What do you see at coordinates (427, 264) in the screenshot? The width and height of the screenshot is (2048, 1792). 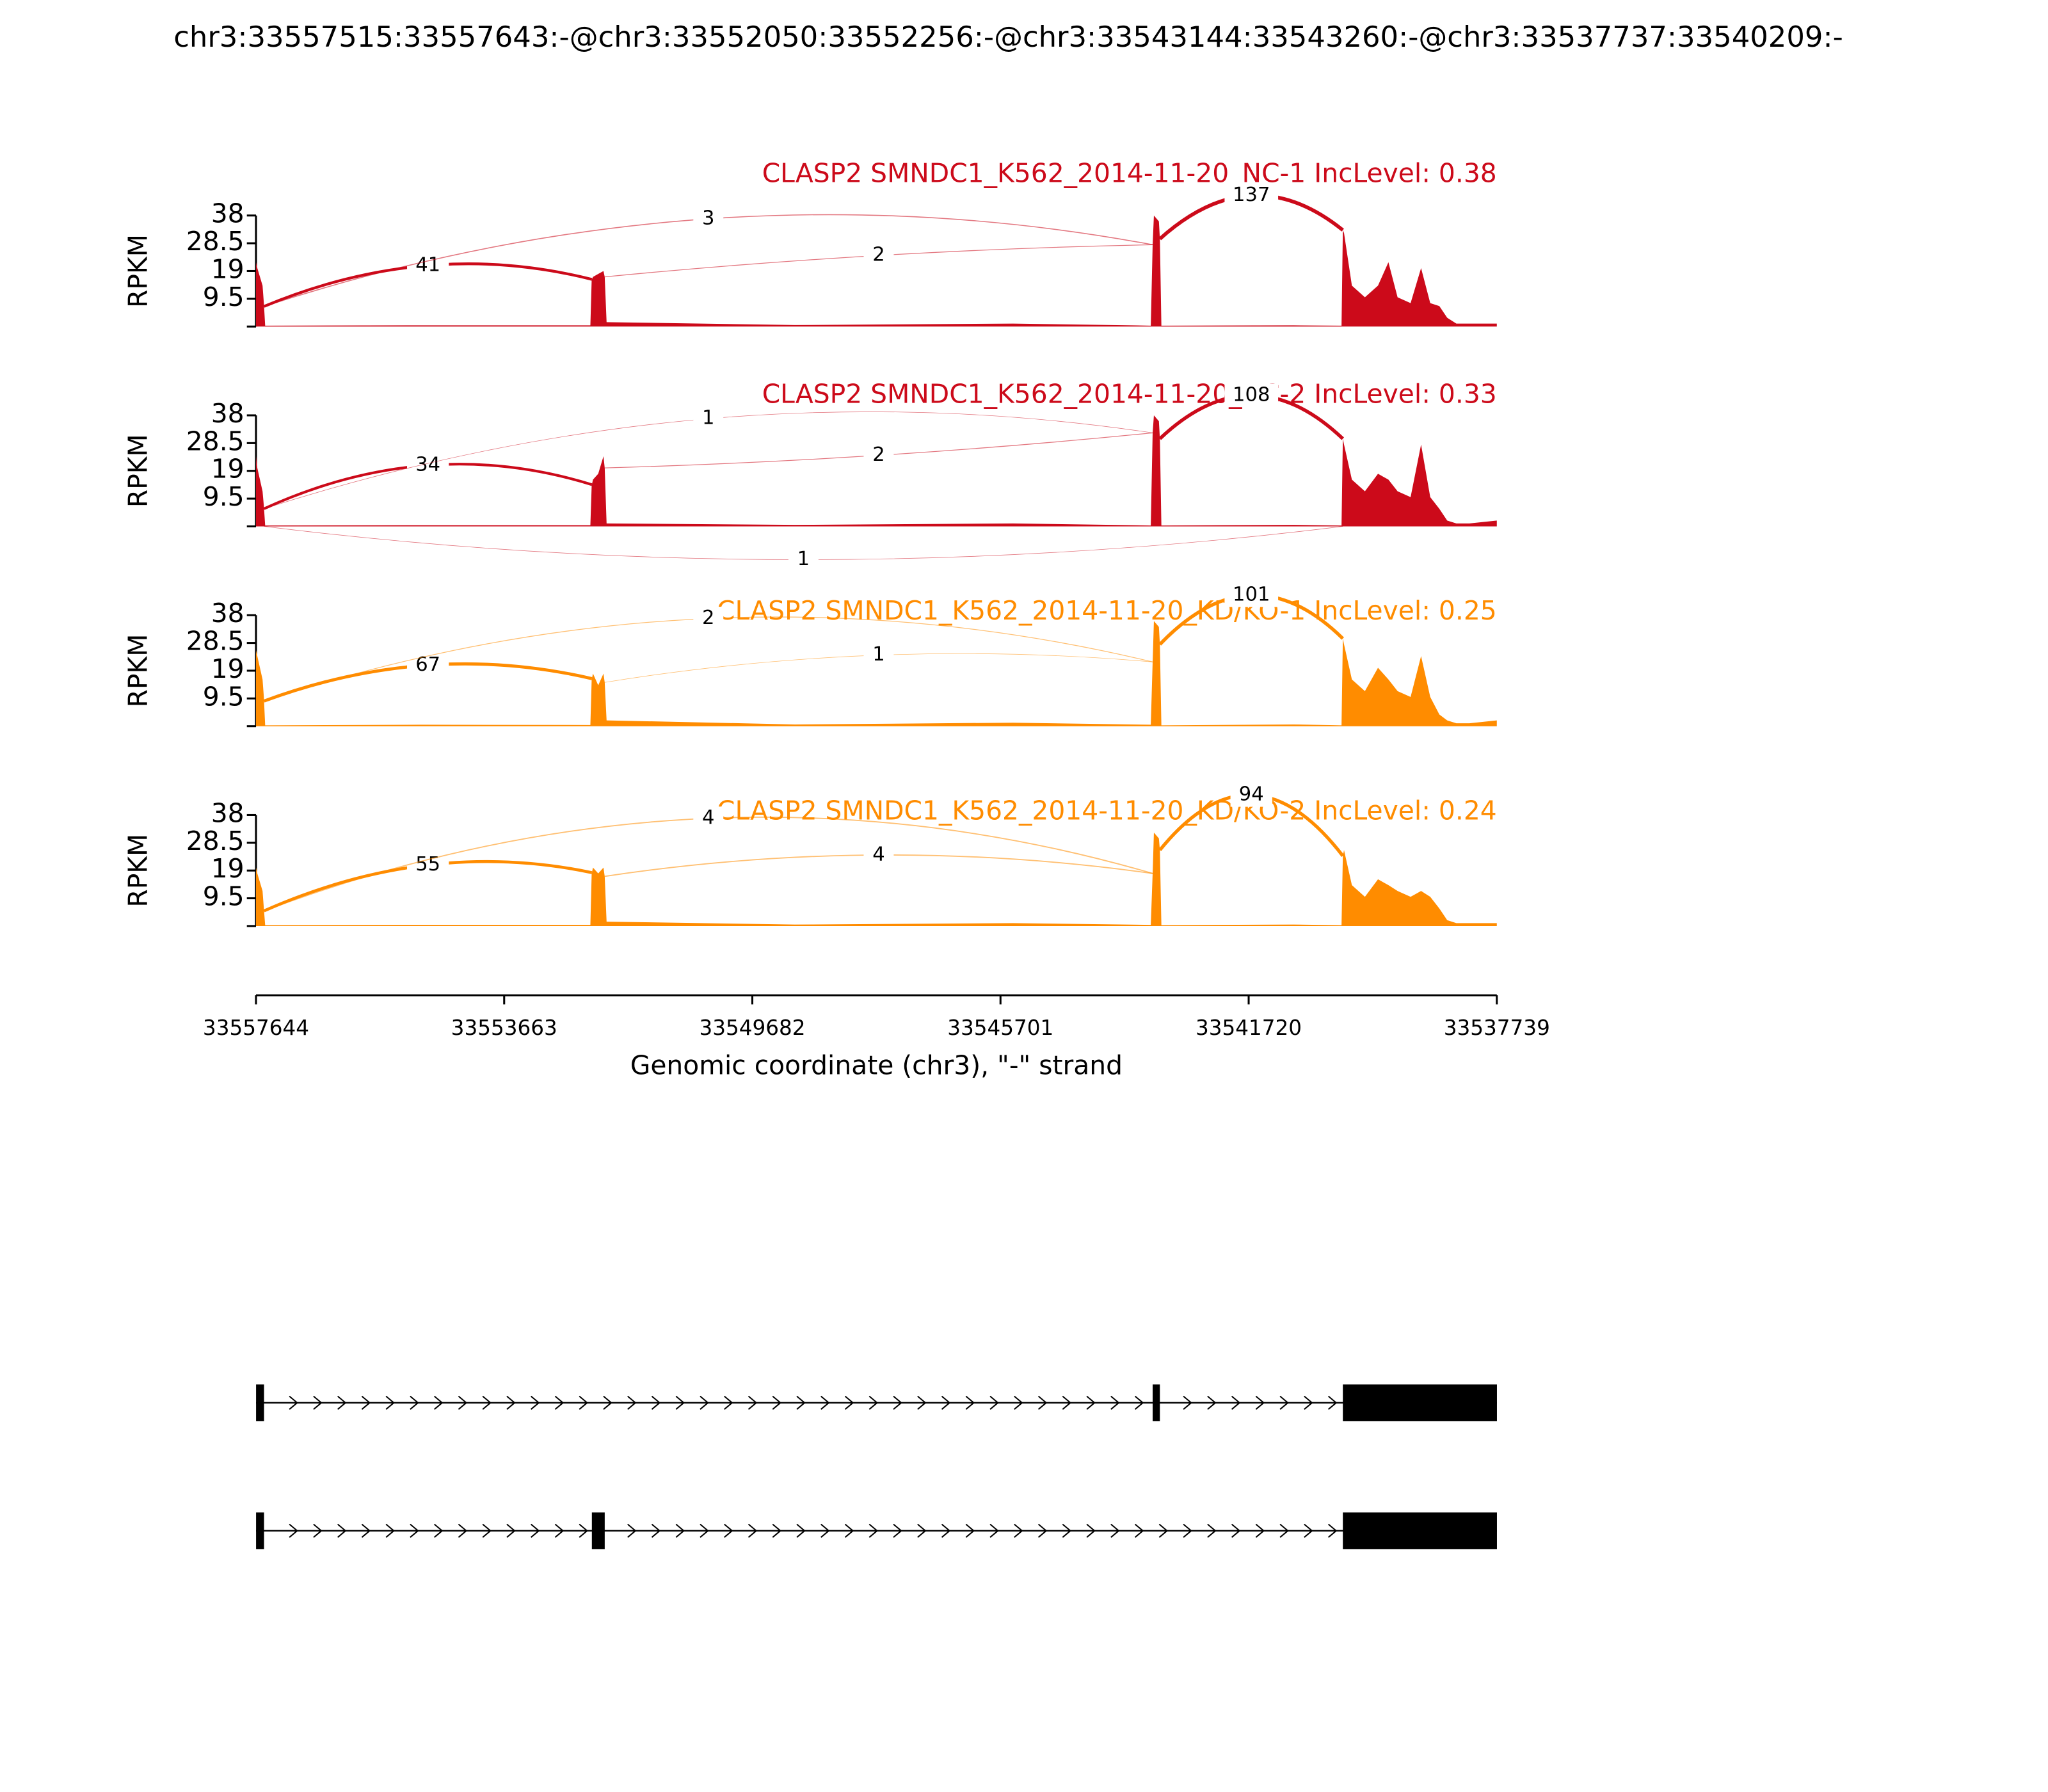 I see `junction-label: 41` at bounding box center [427, 264].